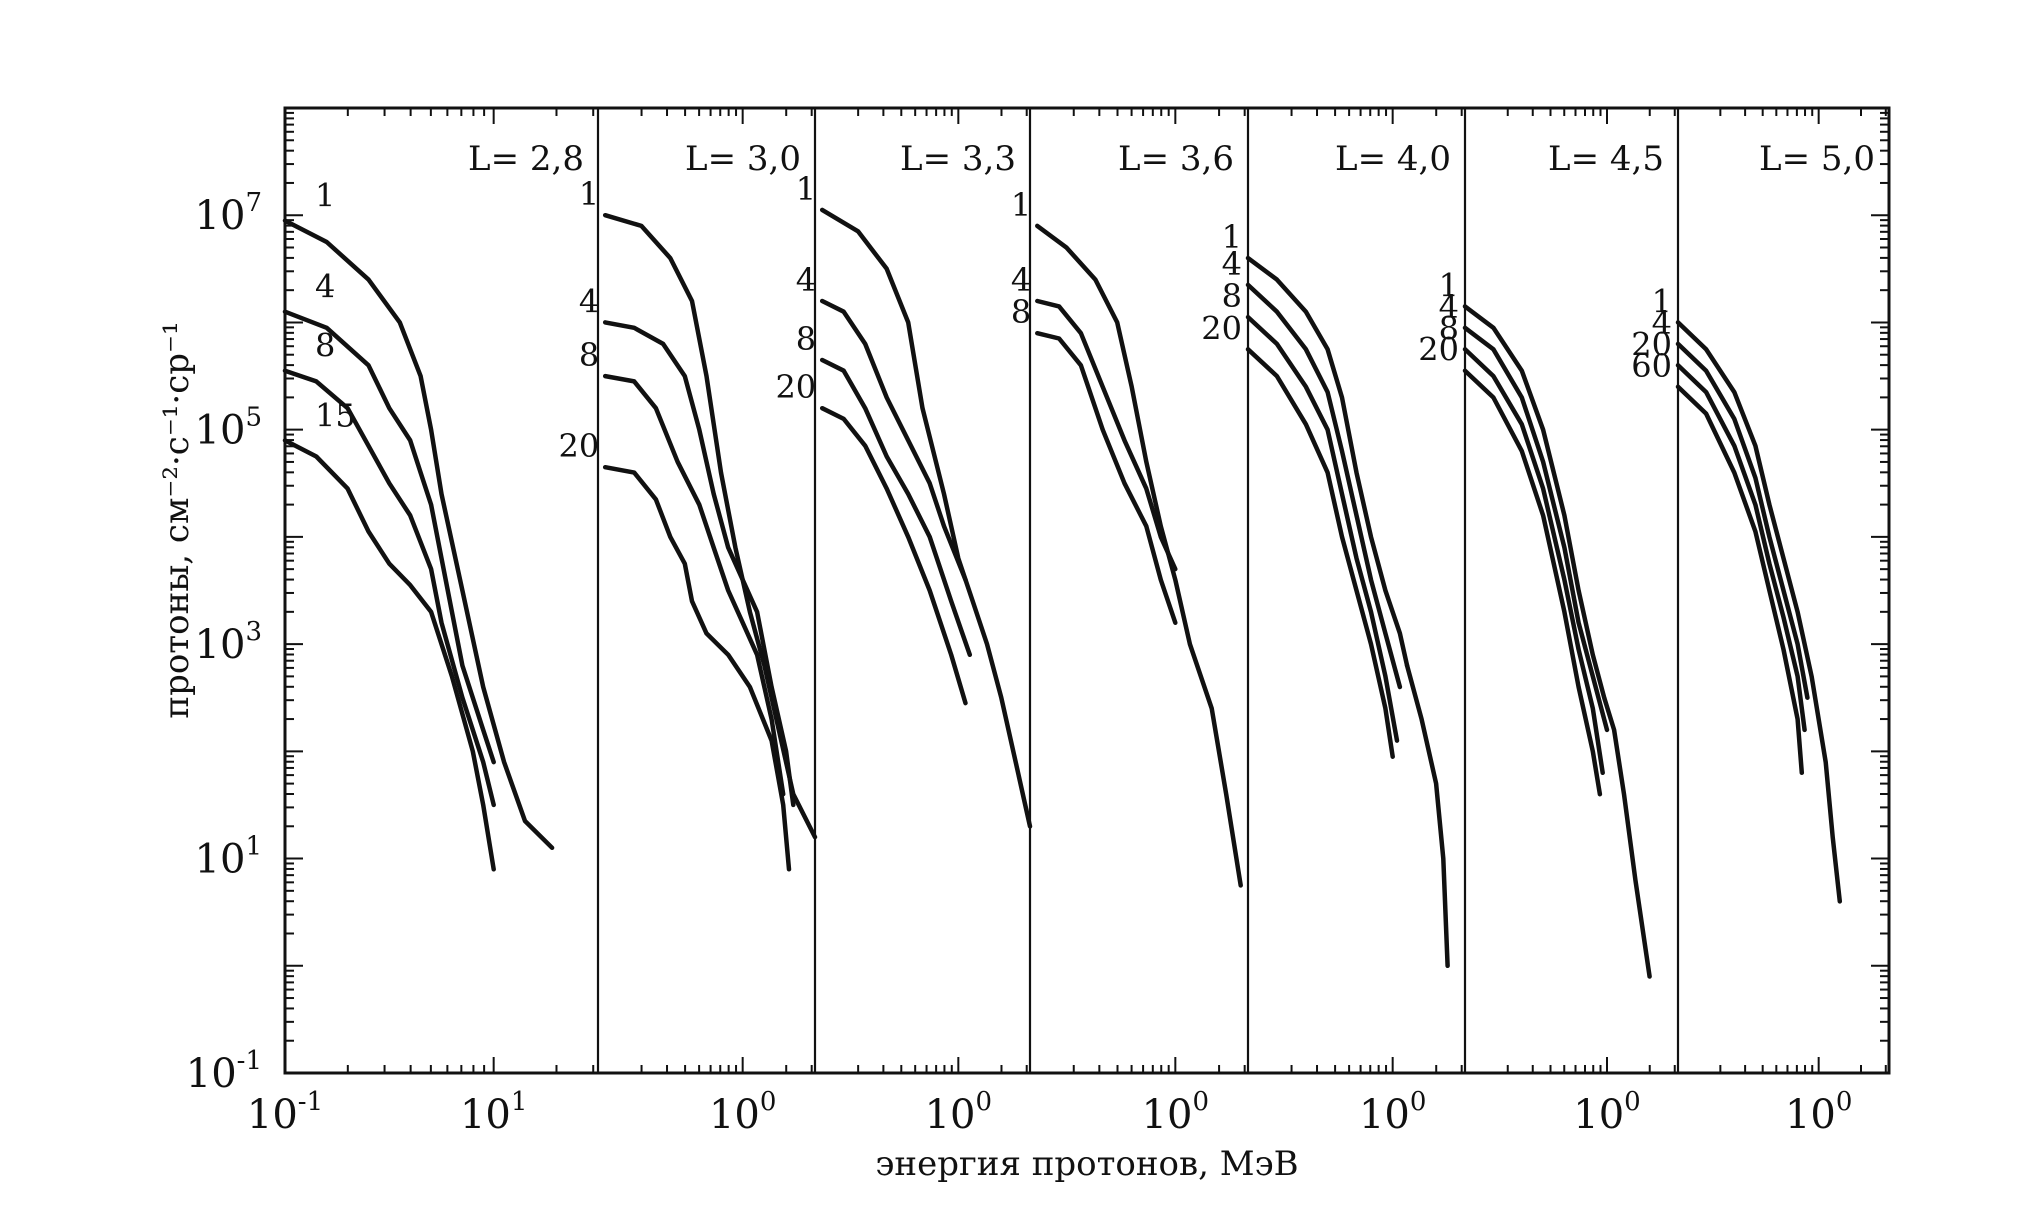 The image size is (2017, 1229). What do you see at coordinates (285, 1112) in the screenshot?
I see `x-tick-label: 10⁻¹` at bounding box center [285, 1112].